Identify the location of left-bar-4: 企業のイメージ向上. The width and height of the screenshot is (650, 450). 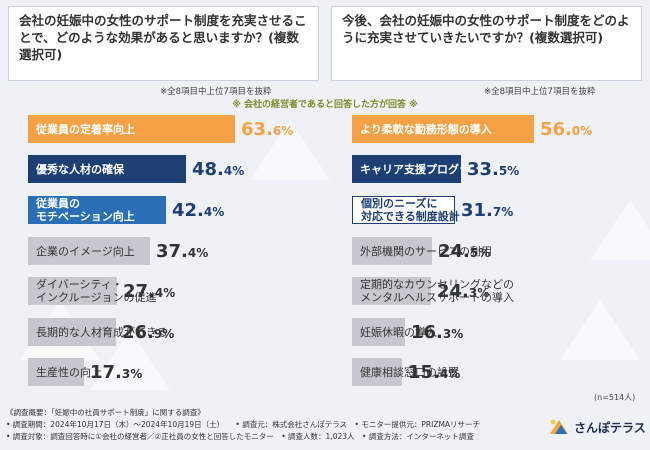
(89, 251).